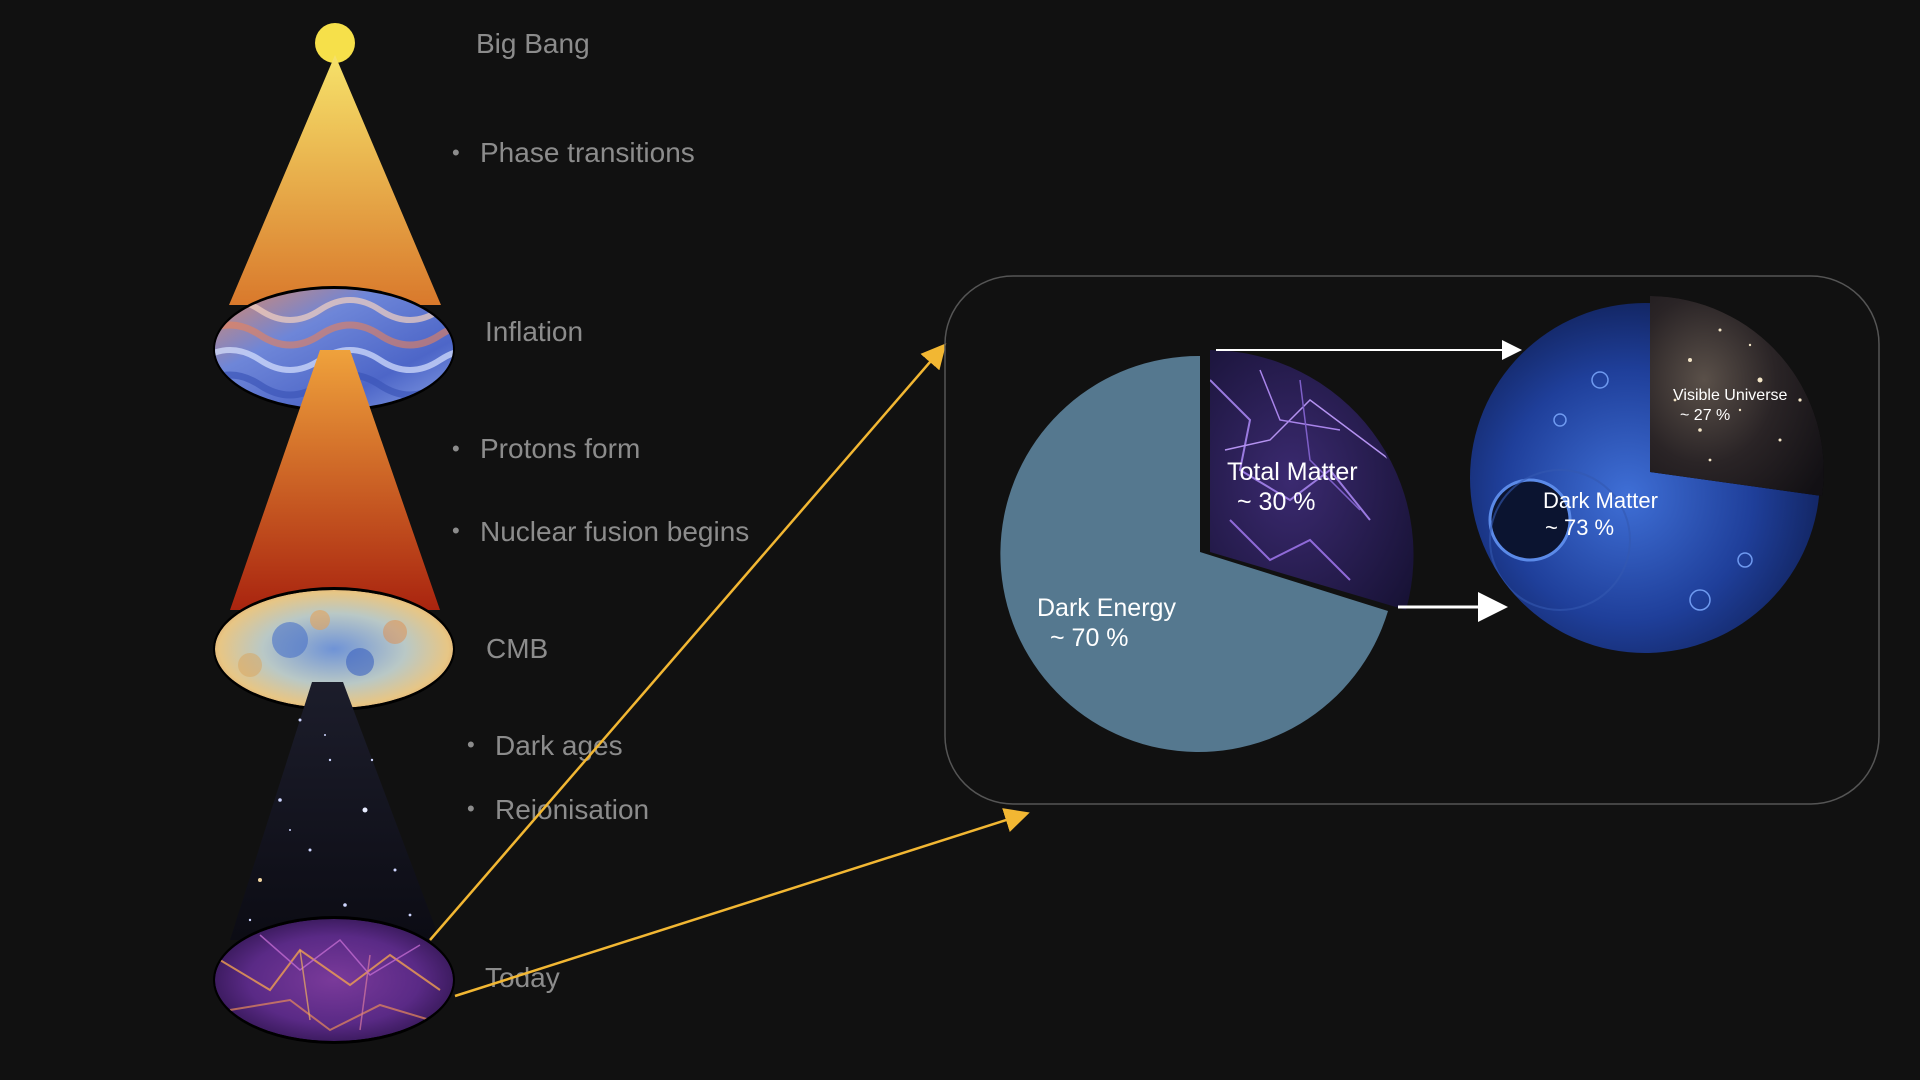 This screenshot has width=1920, height=1080. What do you see at coordinates (1106, 608) in the screenshot?
I see `dark-energy-label: Dark Energy` at bounding box center [1106, 608].